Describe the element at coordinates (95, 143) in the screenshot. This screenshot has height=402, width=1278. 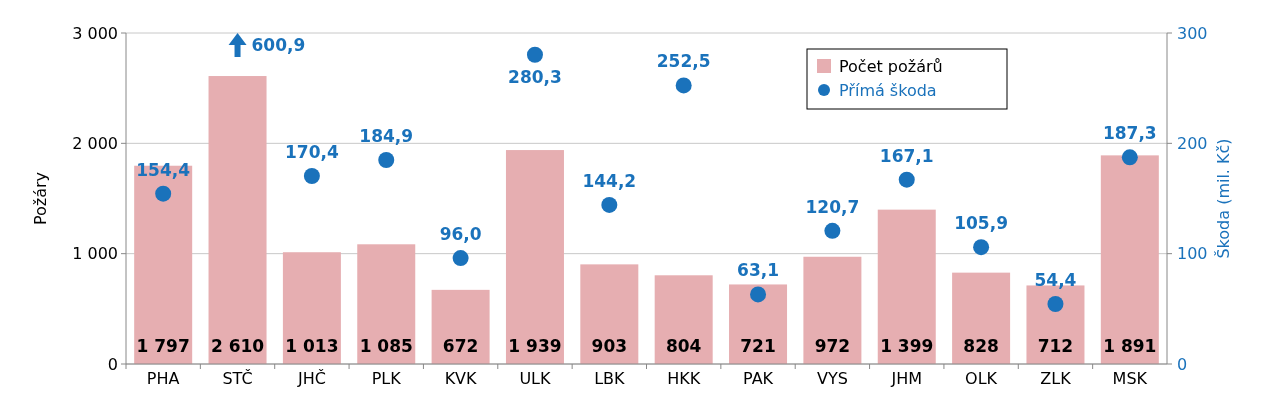
I see `y-tick-label: 2 000` at that location.